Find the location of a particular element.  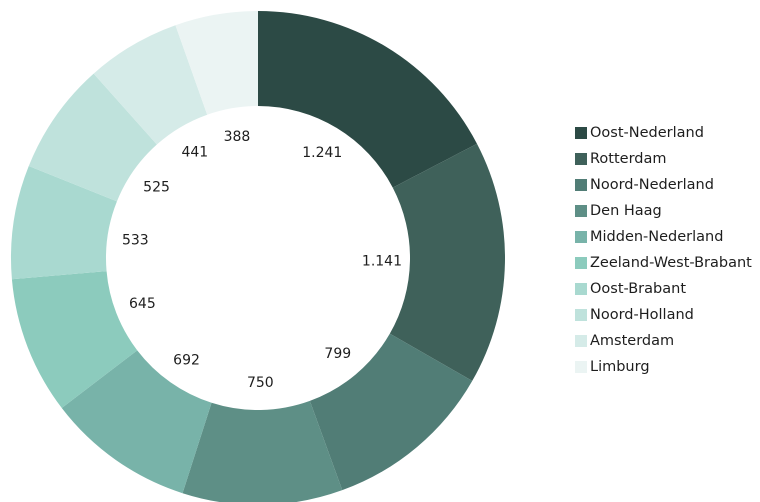

legend-item: Rotterdam is located at coordinates (663, 159).